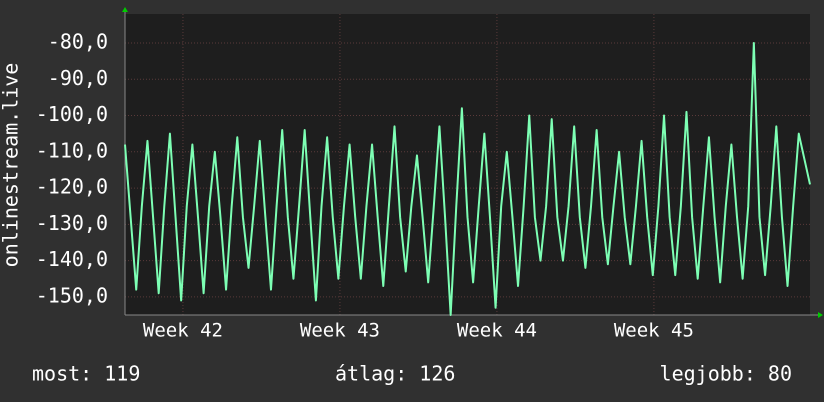  Describe the element at coordinates (78, 42) in the screenshot. I see `y-tick-label: -80,0` at that location.